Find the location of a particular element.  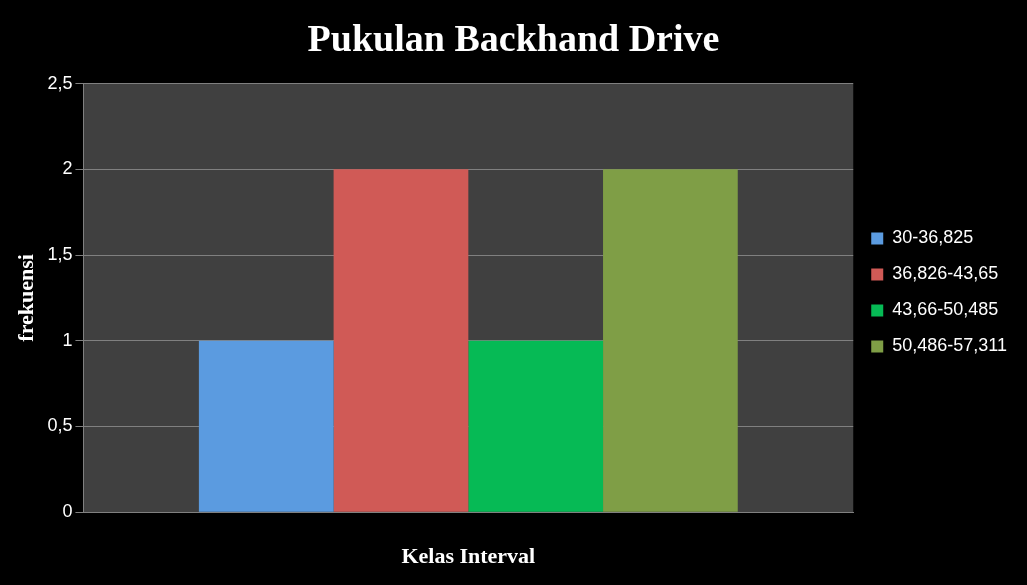

x-axis-title: Kelas Interval is located at coordinates (468, 556).